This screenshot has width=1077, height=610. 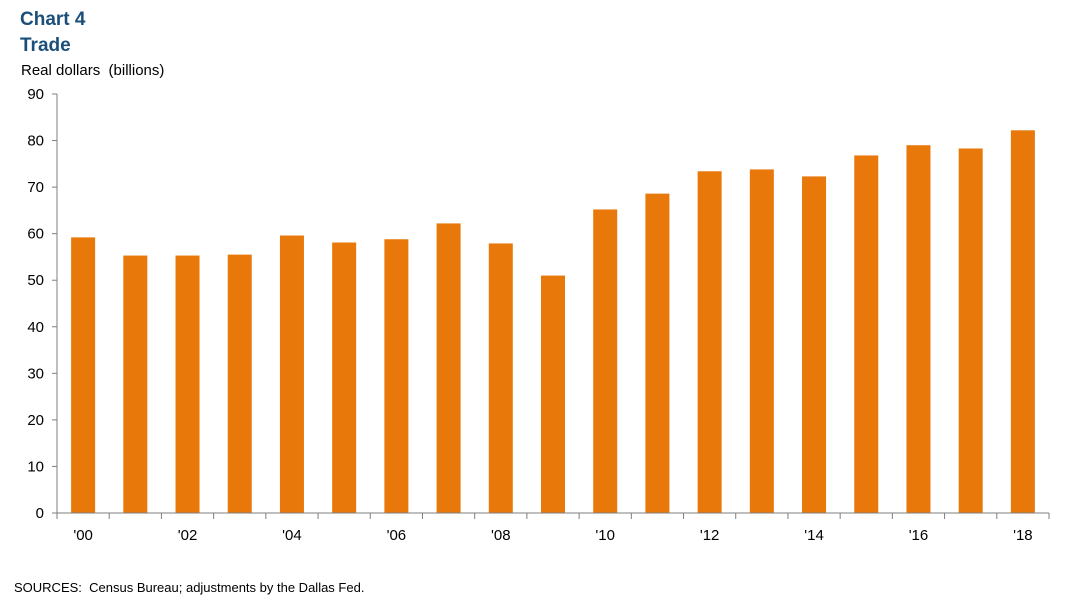 What do you see at coordinates (553, 528) in the screenshot?
I see `x-axis-ticks: '00 '02 '04 '06 '08 '10 '12 '14 '16 '18` at bounding box center [553, 528].